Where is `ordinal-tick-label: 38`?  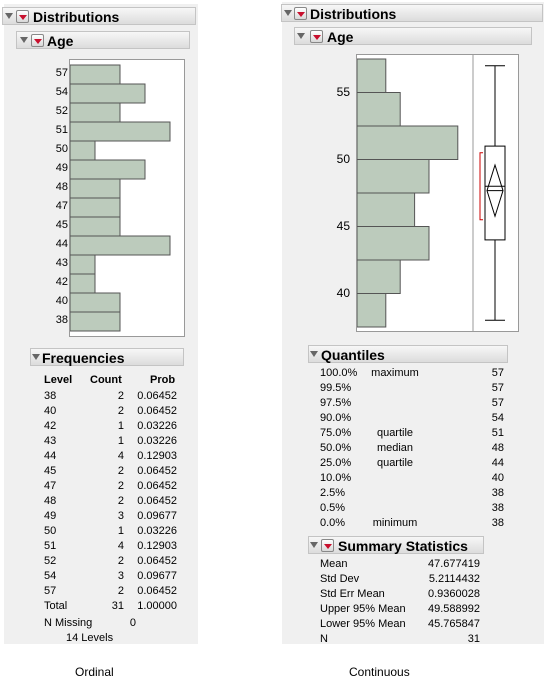 ordinal-tick-label: 38 is located at coordinates (61, 320).